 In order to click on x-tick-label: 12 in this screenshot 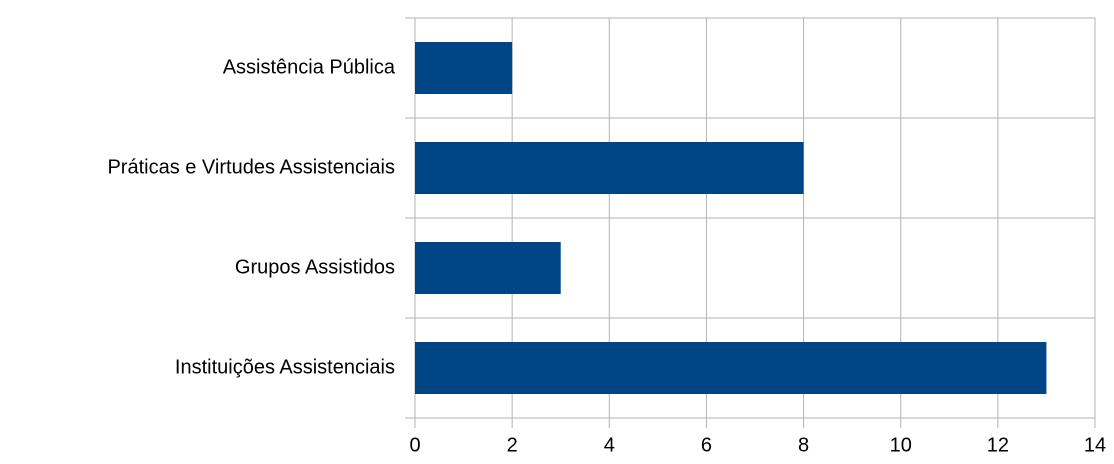, I will do `click(998, 445)`.